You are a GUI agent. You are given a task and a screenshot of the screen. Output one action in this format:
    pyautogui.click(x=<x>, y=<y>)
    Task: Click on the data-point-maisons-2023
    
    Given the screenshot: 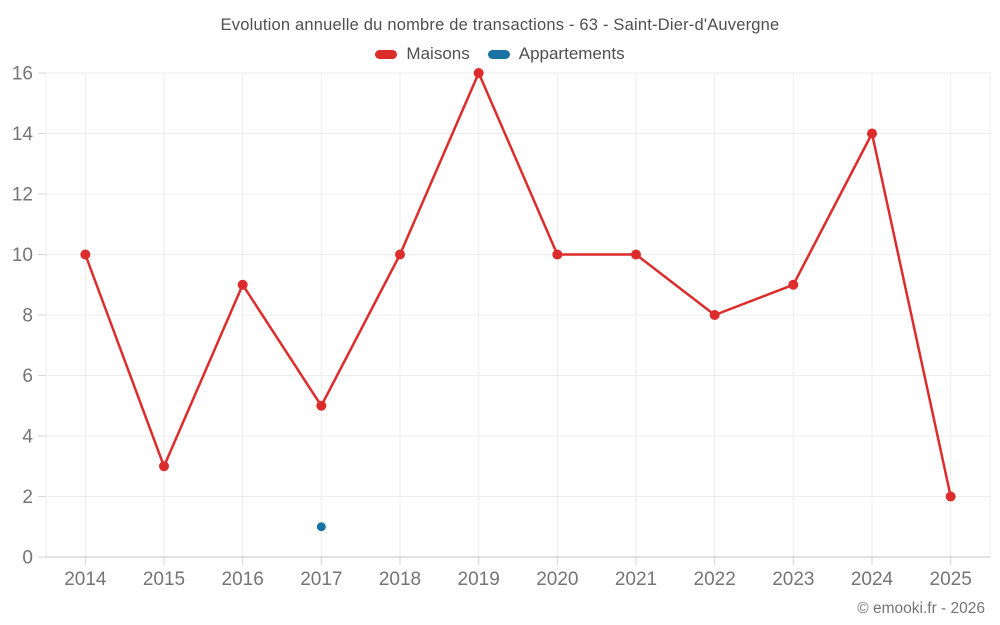 What is the action you would take?
    pyautogui.click(x=793, y=284)
    